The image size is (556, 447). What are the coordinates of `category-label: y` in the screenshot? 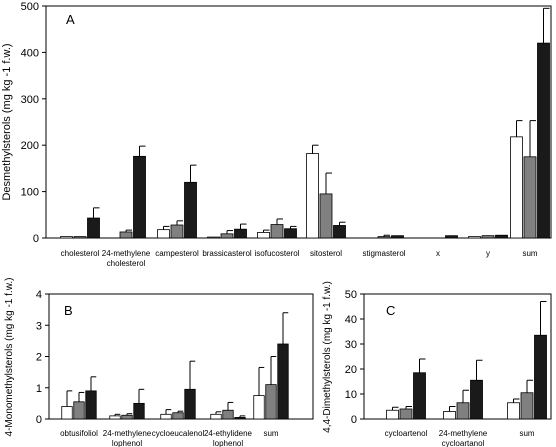 It's located at (488, 253).